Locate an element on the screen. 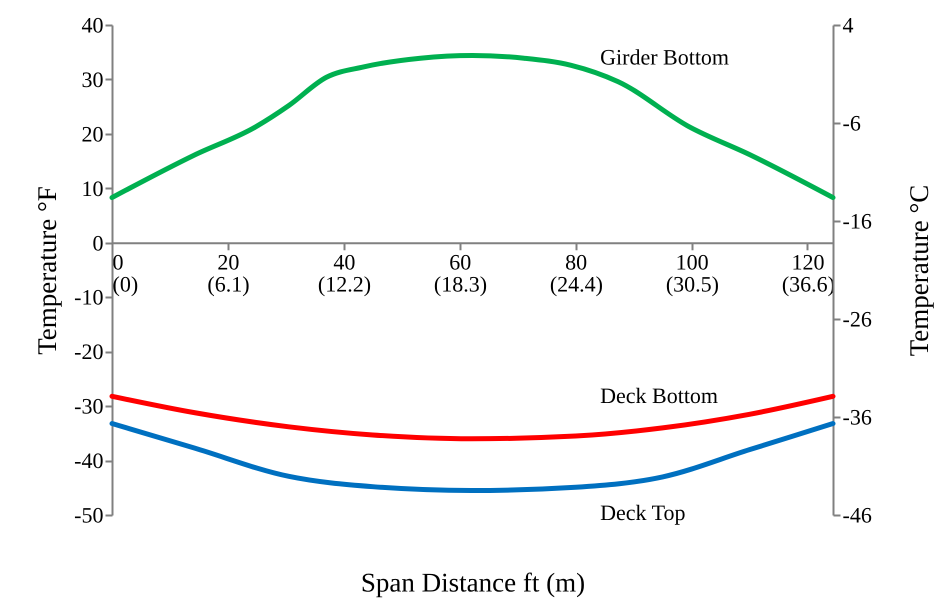 The image size is (948, 613). x-axis-title: Span Distance ft (m) is located at coordinates (473, 583).